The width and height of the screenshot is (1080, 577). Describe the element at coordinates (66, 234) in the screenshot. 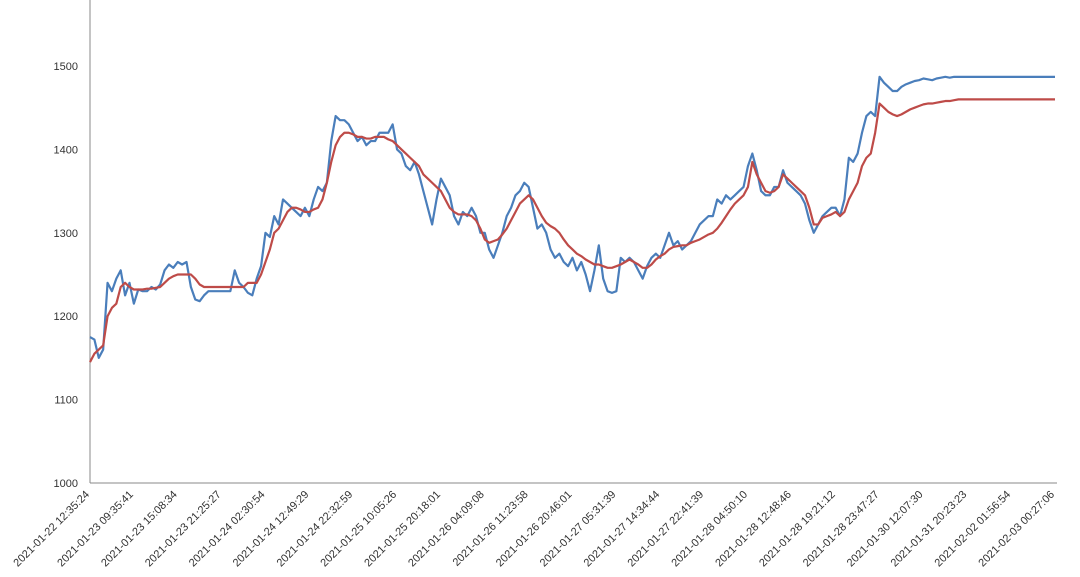

I see `y-tick-label: 1300` at that location.